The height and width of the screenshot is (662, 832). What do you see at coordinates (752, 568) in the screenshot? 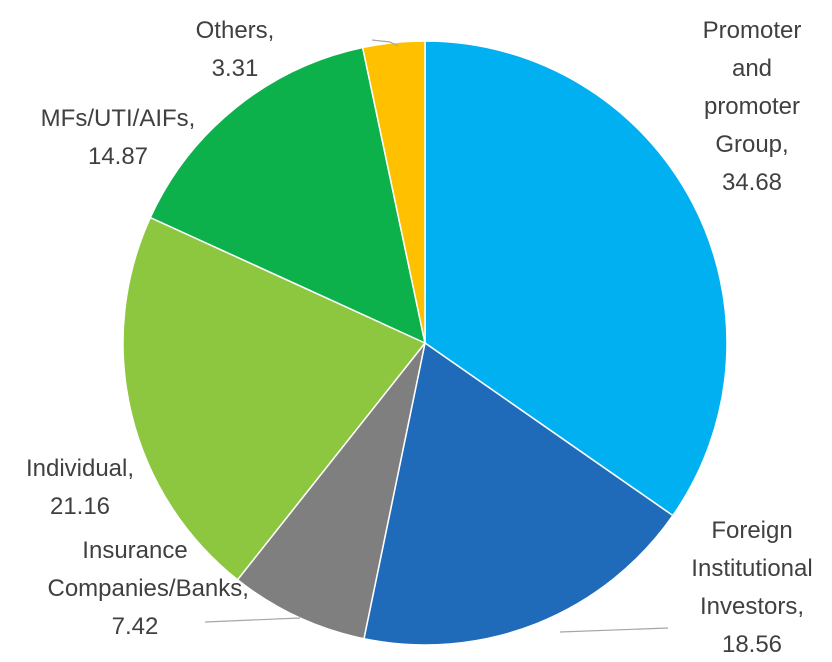
I see `category-label: Foreign Institutional Investors,` at bounding box center [752, 568].